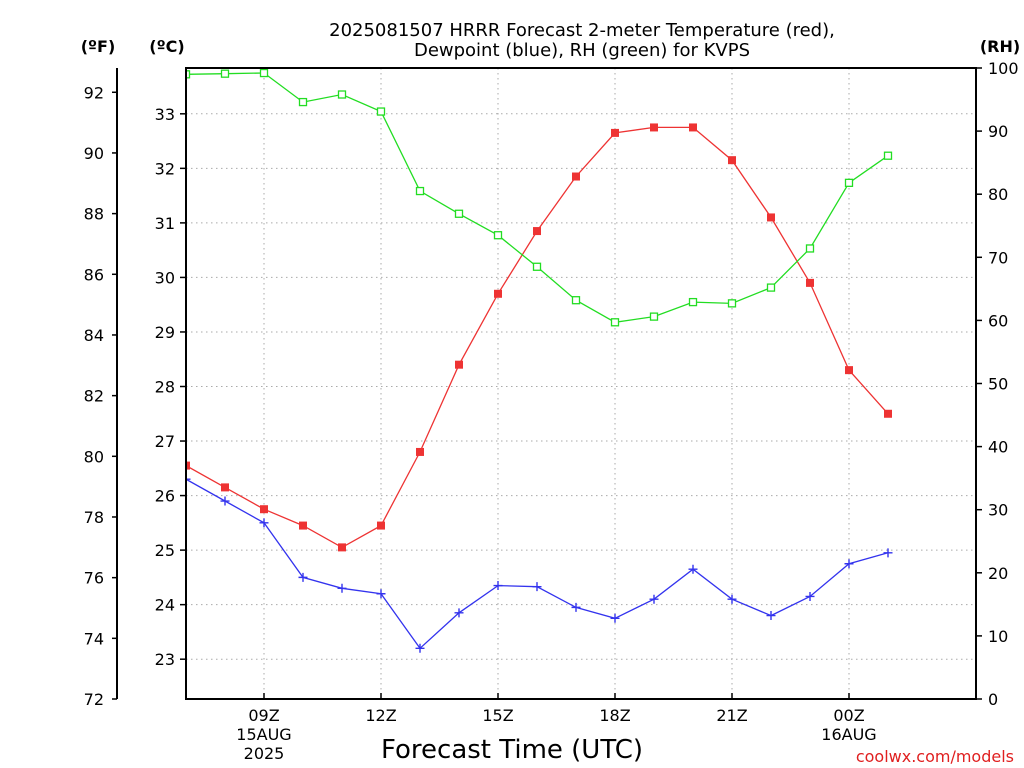 This screenshot has width=1024, height=768. What do you see at coordinates (165, 114) in the screenshot?
I see `celsius-tick-label: 33` at bounding box center [165, 114].